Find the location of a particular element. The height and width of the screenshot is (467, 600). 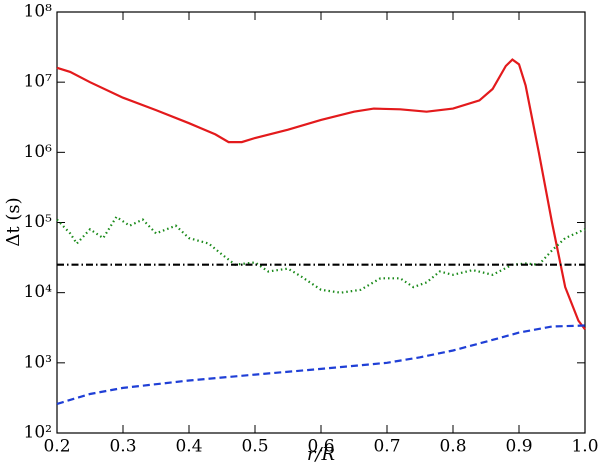

x-tick-label: 0.7 is located at coordinates (386, 447).